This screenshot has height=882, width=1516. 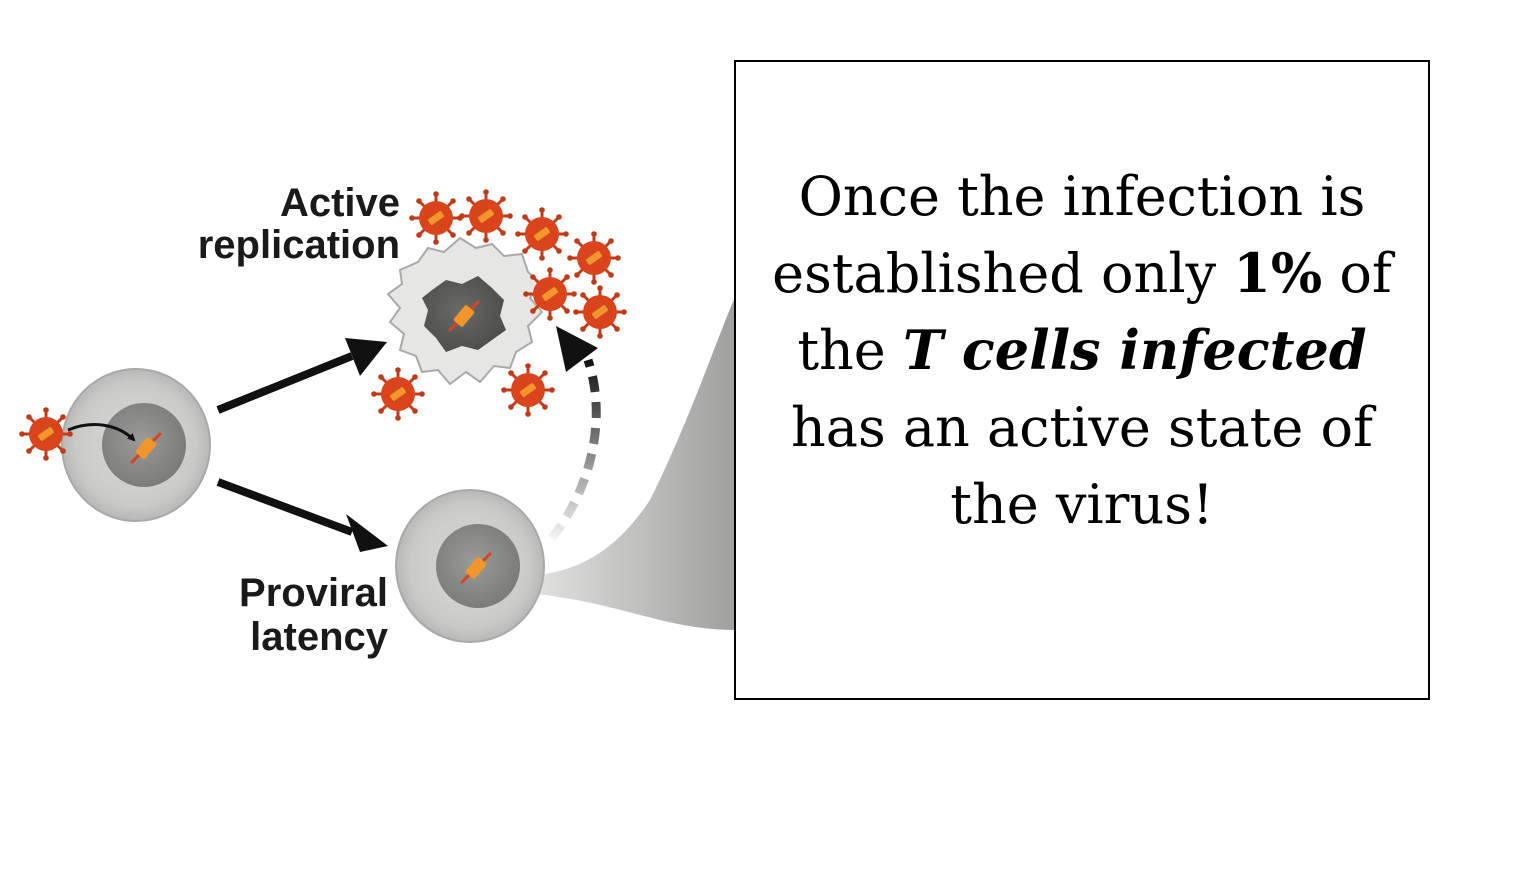 What do you see at coordinates (313, 593) in the screenshot?
I see `label-proviral: Proviral` at bounding box center [313, 593].